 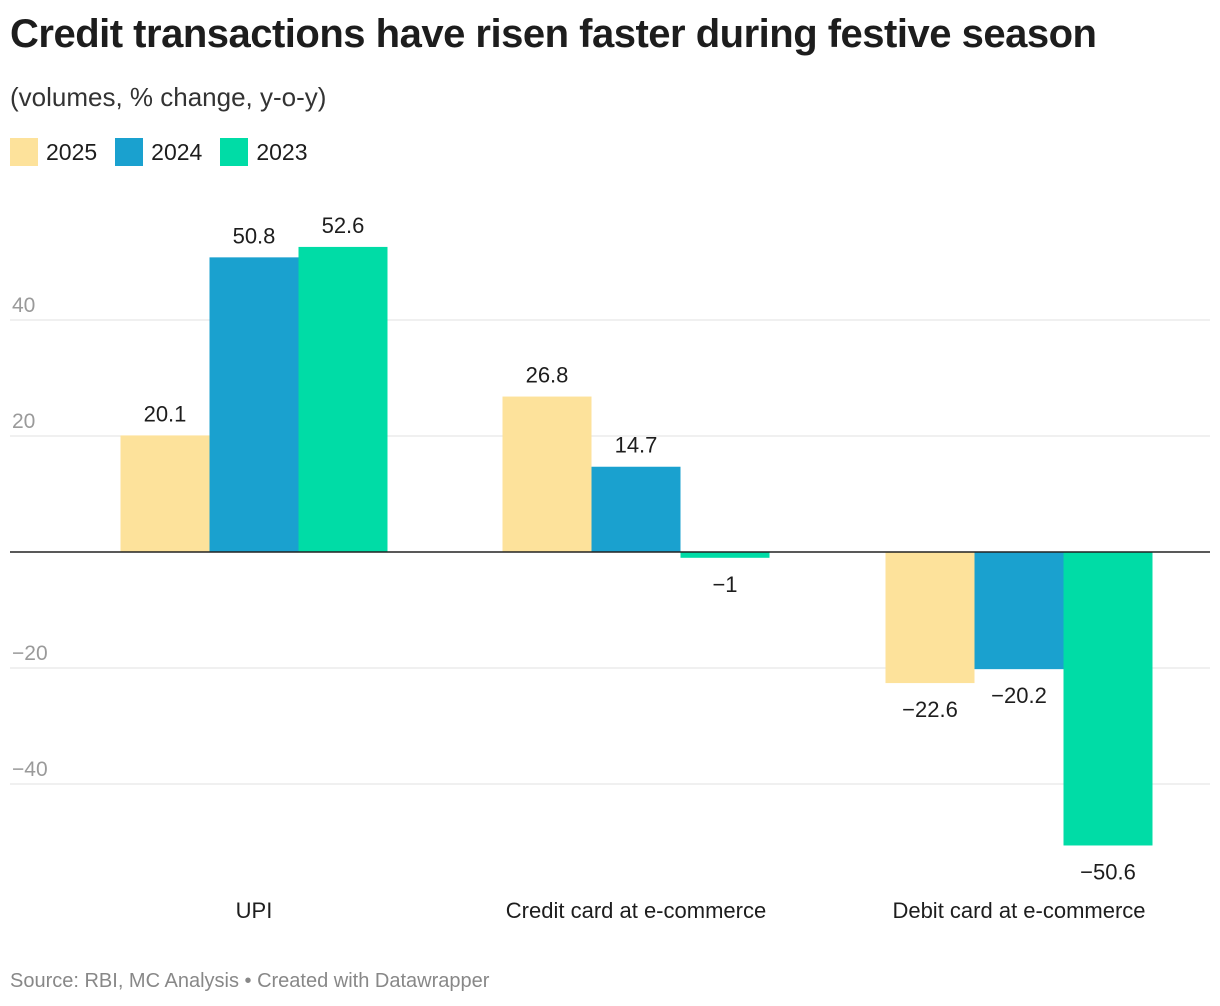 I want to click on data-label: −1, so click(x=724, y=584).